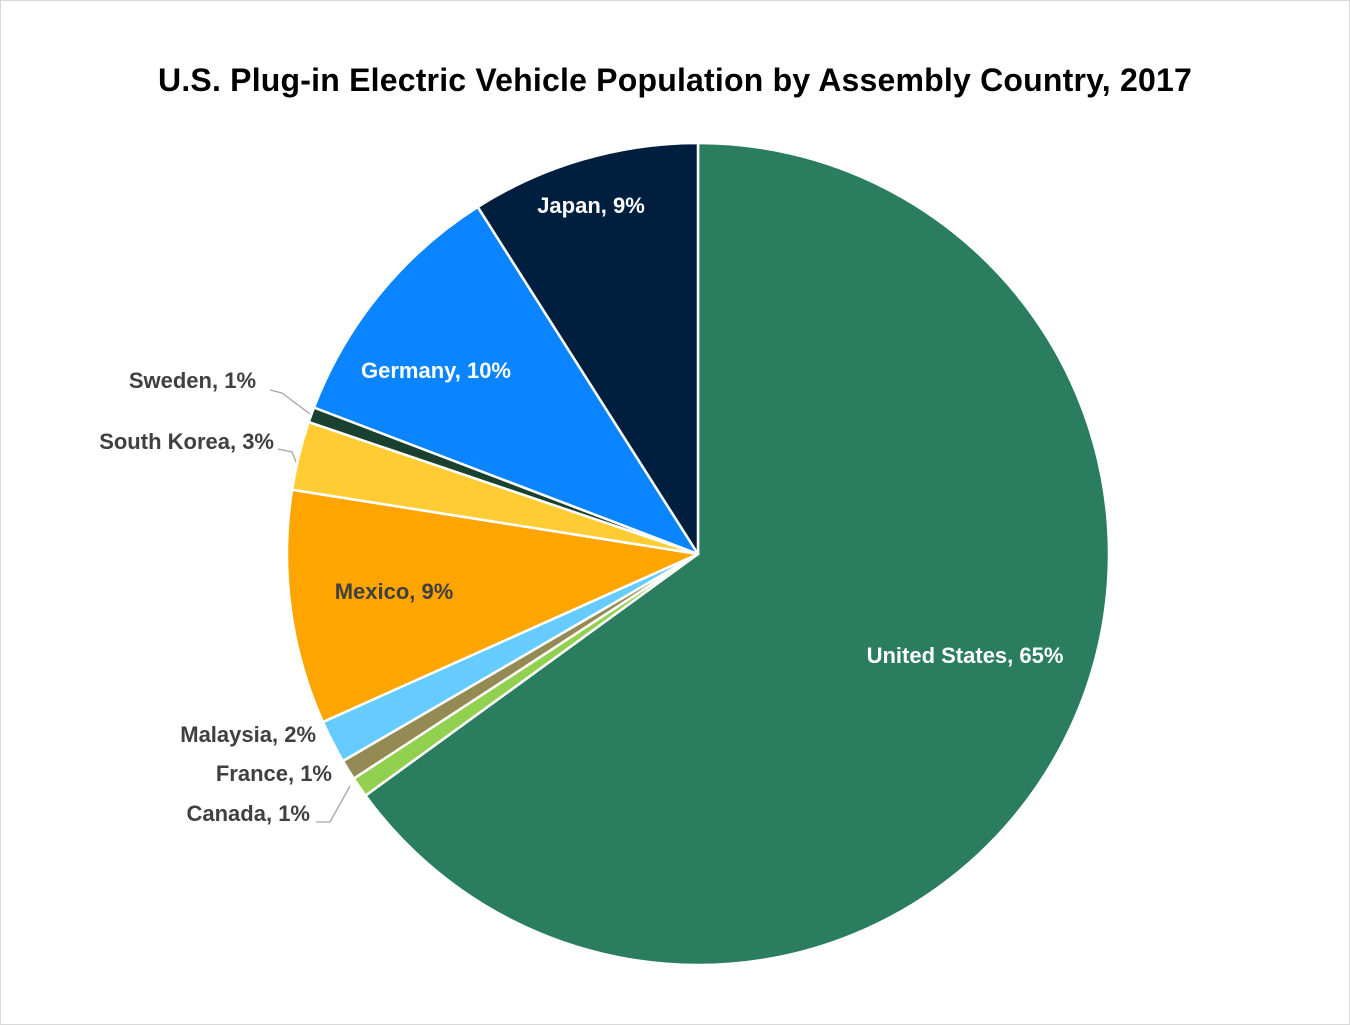 The width and height of the screenshot is (1350, 1025). What do you see at coordinates (274, 773) in the screenshot?
I see `slice-label: France, 1%` at bounding box center [274, 773].